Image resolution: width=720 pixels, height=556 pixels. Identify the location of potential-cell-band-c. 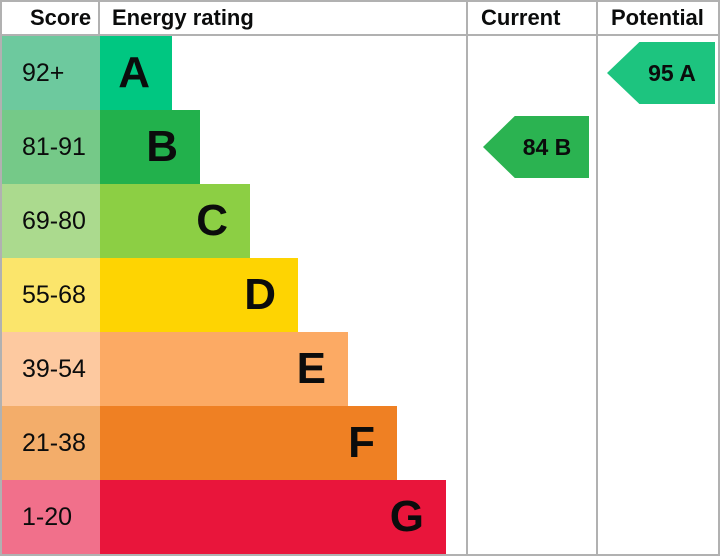
(657, 221).